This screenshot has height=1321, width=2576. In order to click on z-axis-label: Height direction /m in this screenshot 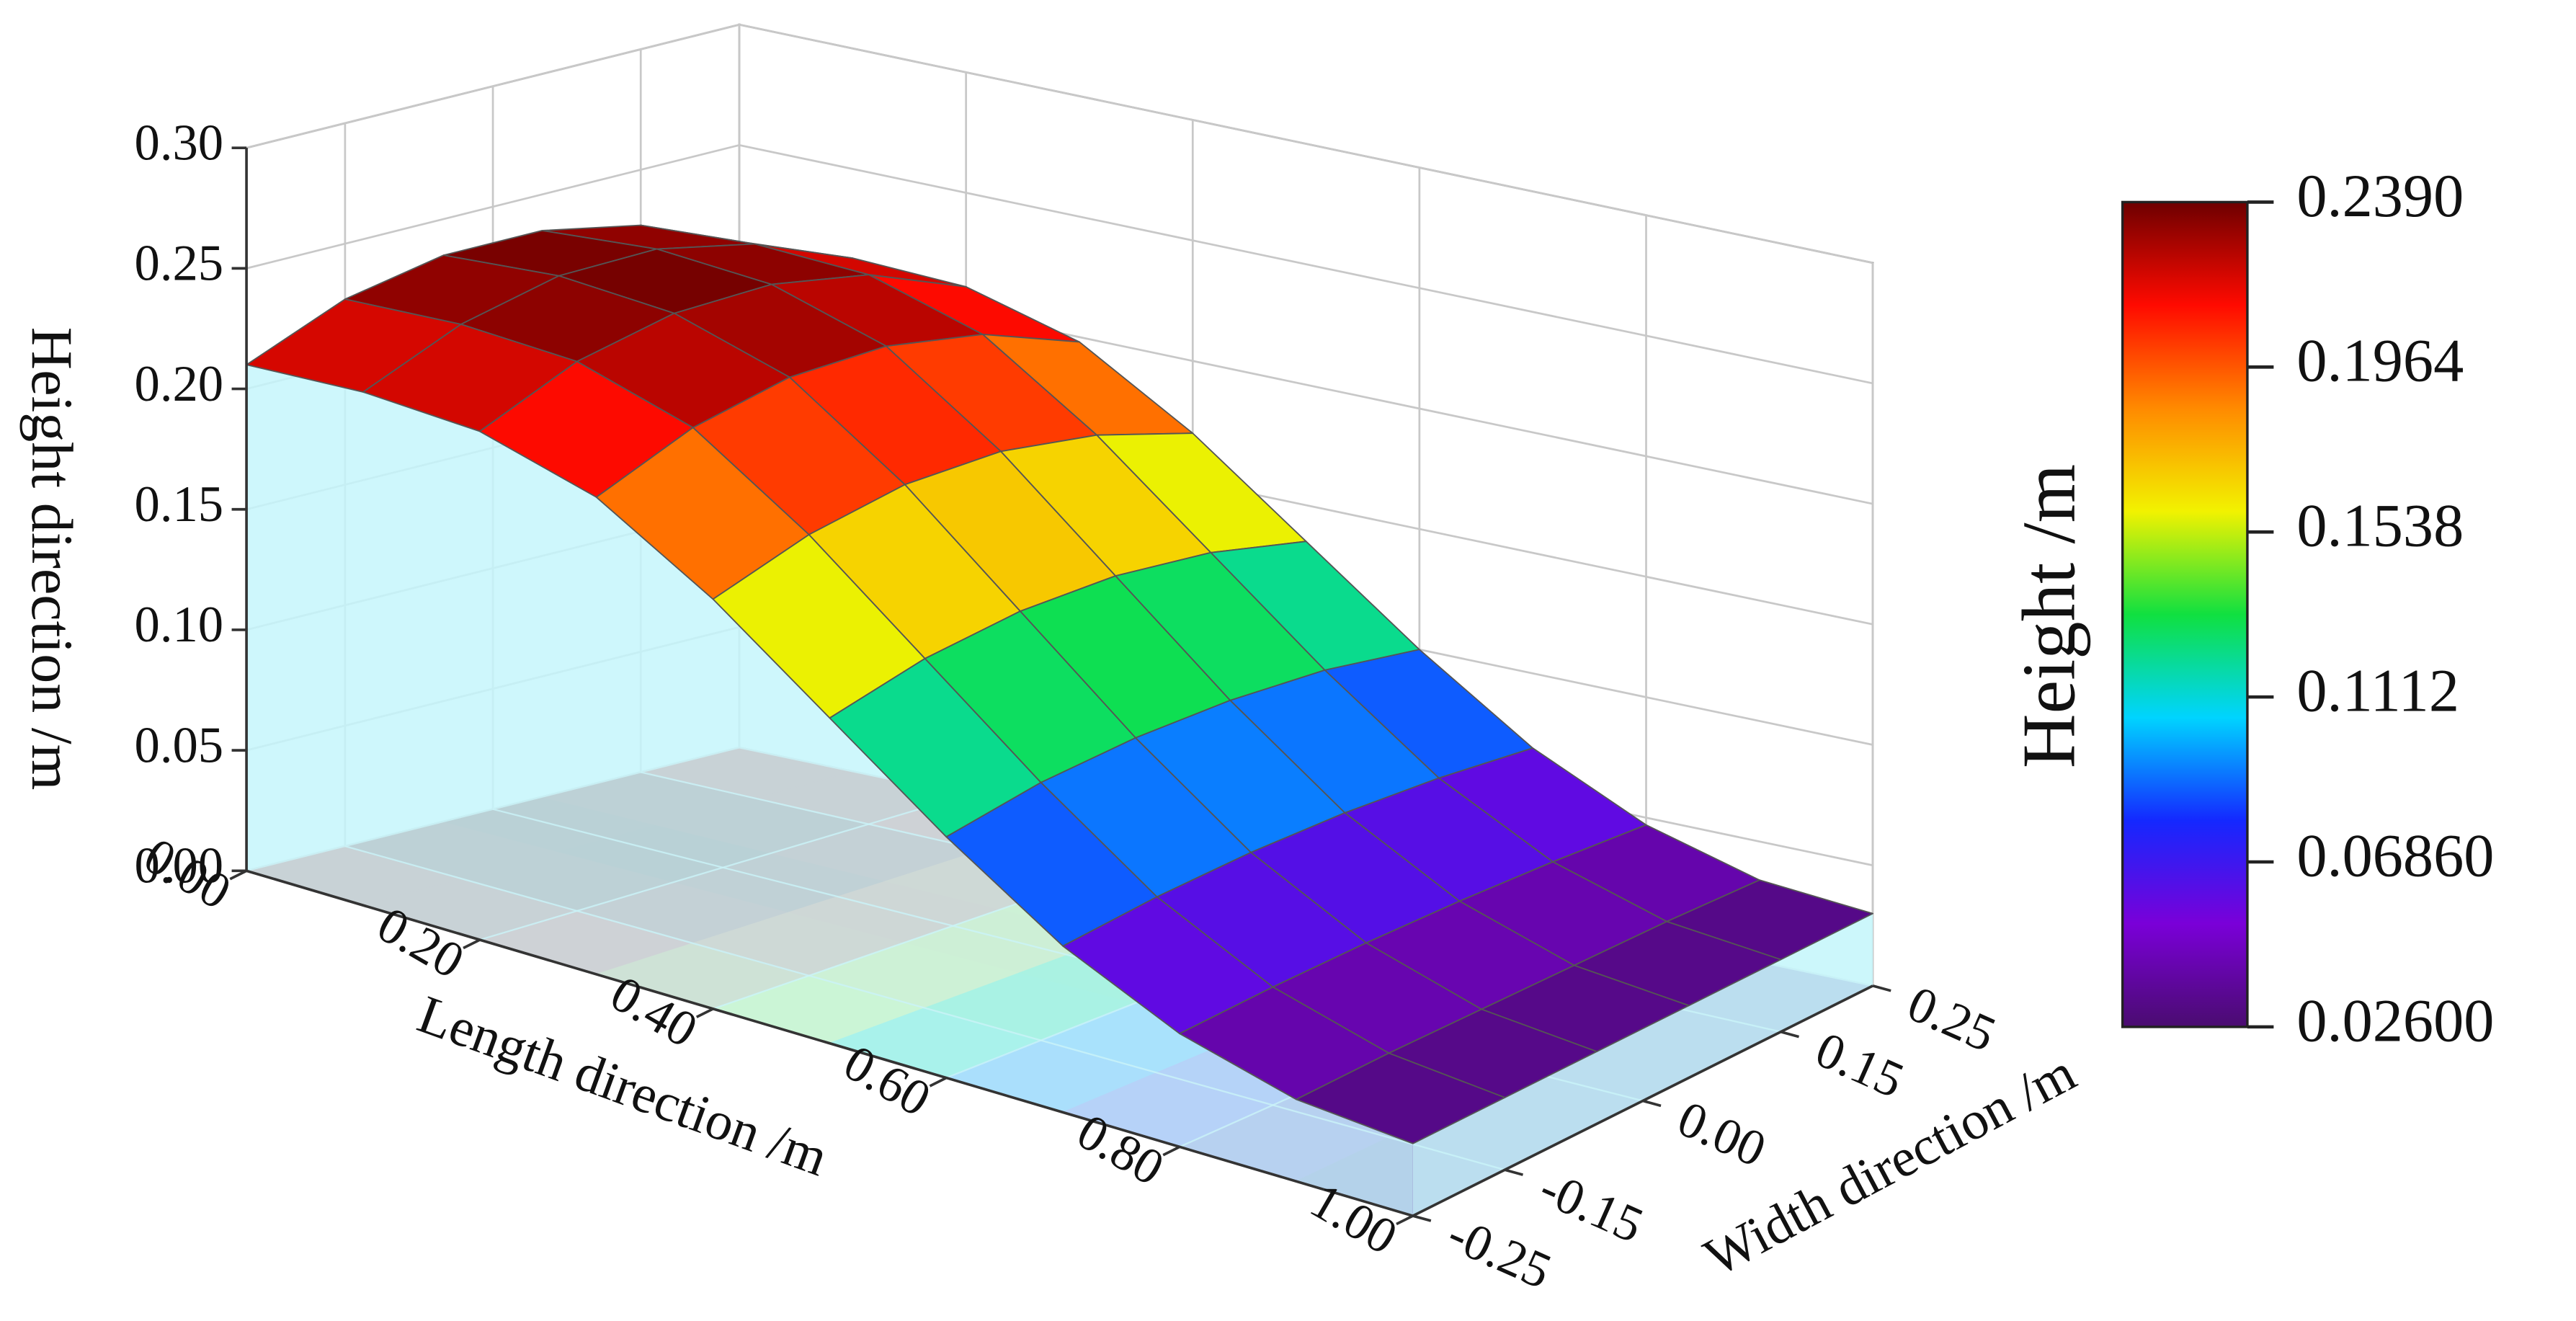, I will do `click(52, 559)`.